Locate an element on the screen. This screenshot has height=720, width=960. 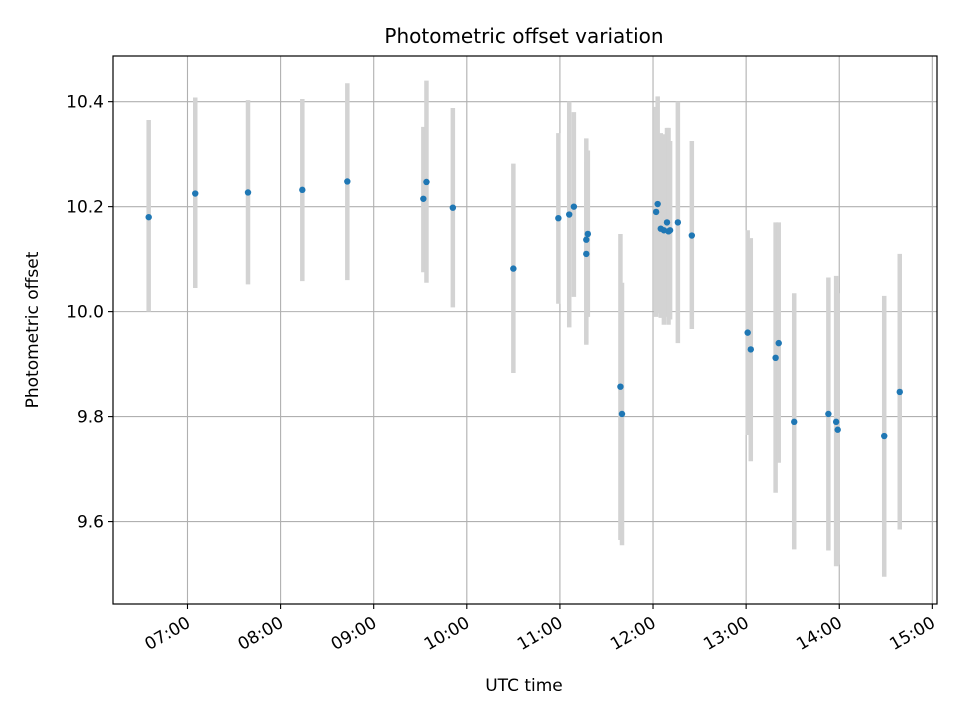
x-tick-label: 10:00 is located at coordinates (447, 634).